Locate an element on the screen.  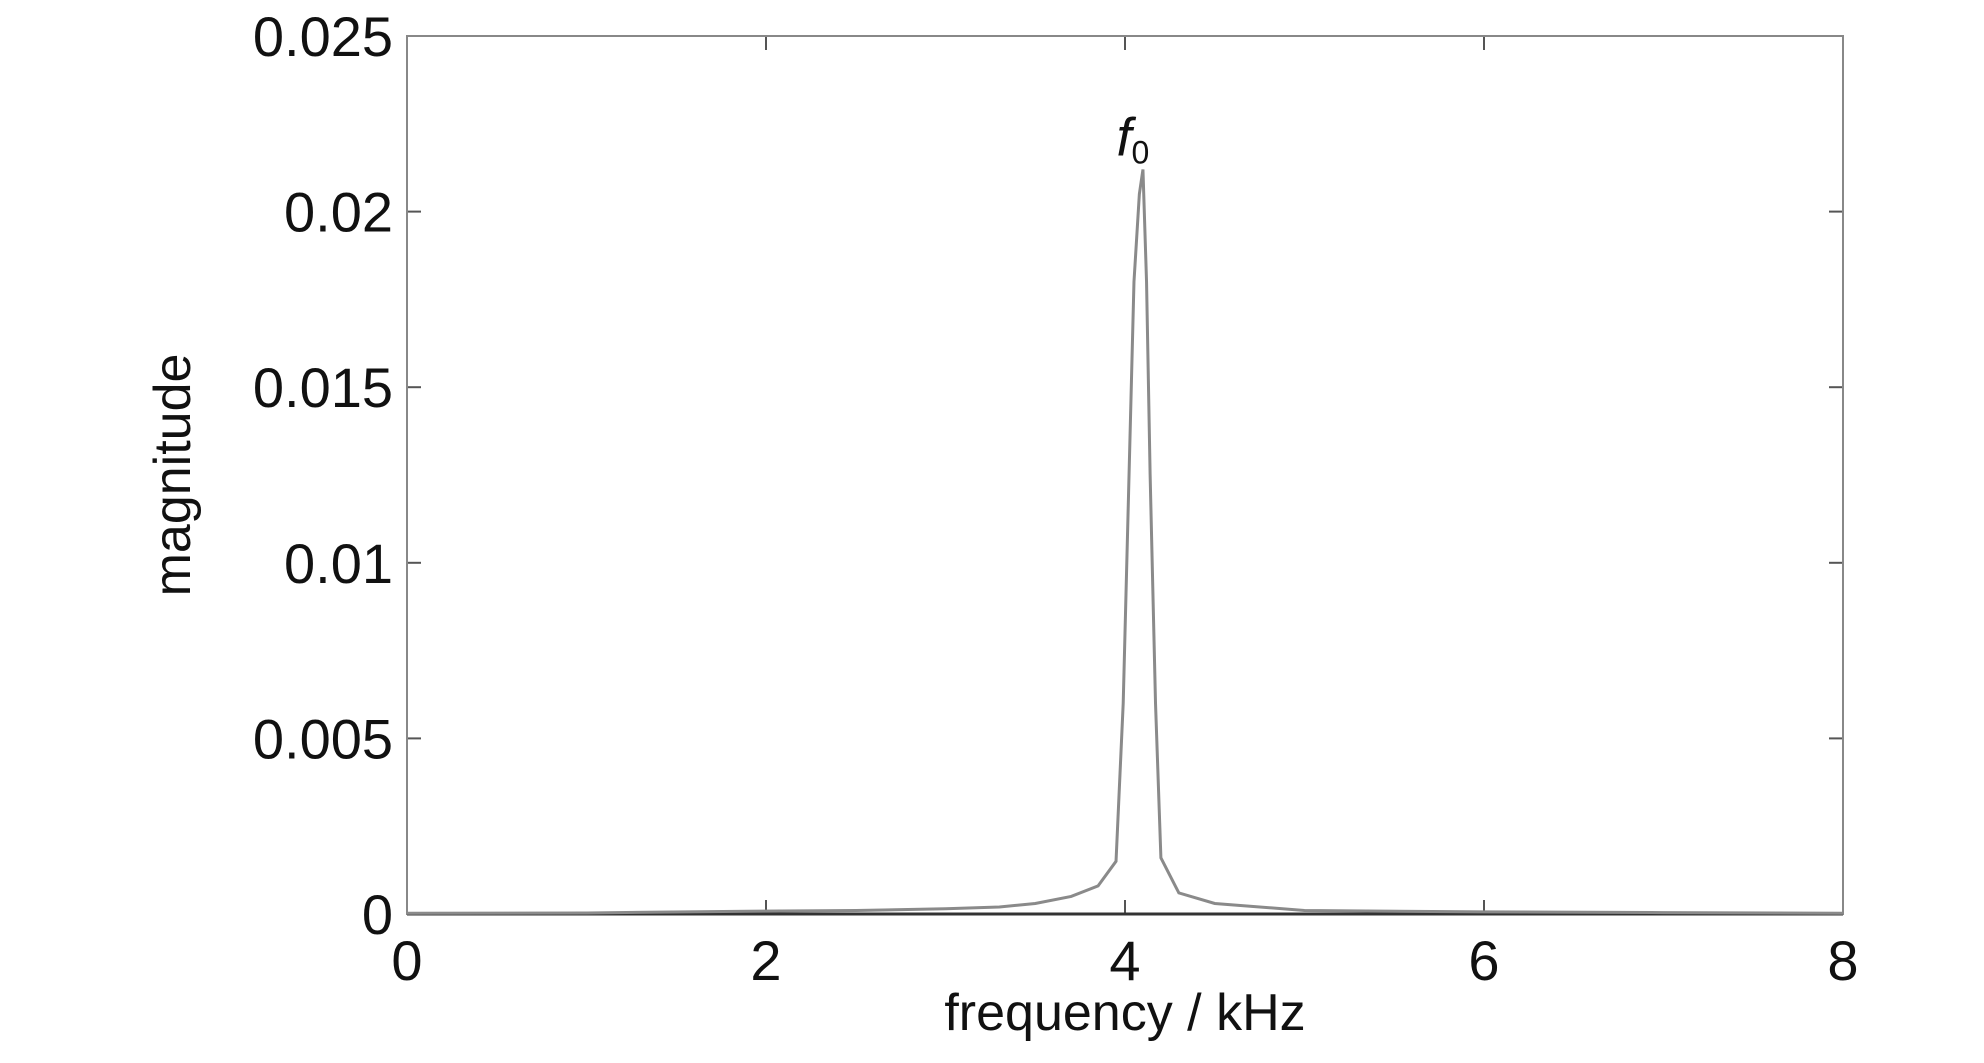
y-tick-label: 0.005 is located at coordinates (323, 738).